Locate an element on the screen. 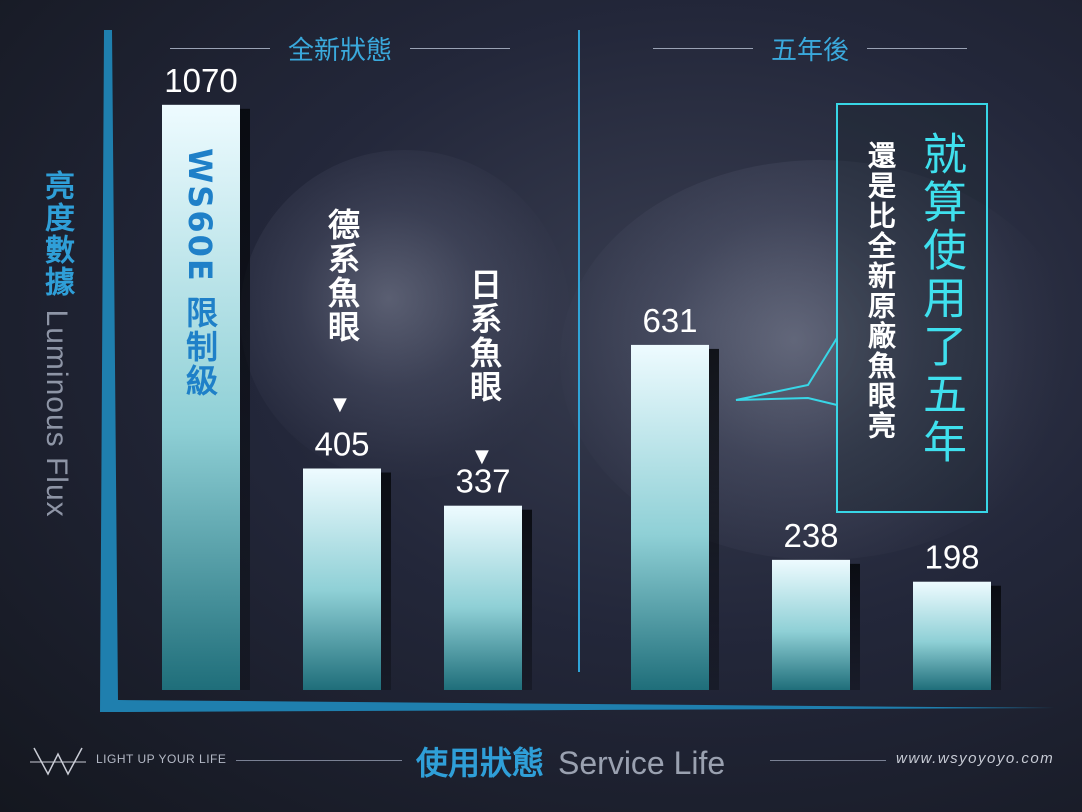 This screenshot has height=812, width=1082. group-label-new: 全新狀態 is located at coordinates (339, 50).